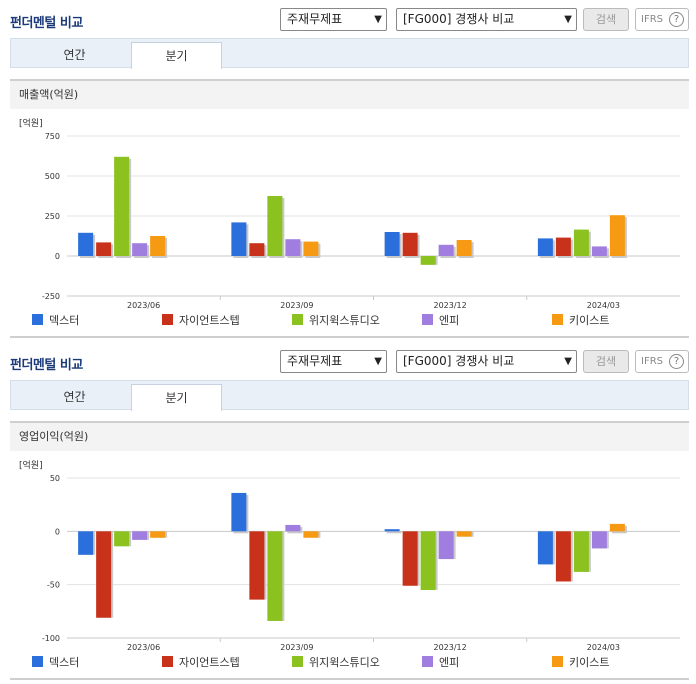 This screenshot has height=684, width=696. What do you see at coordinates (51, 296) in the screenshot?
I see `y-tick-label: -250` at bounding box center [51, 296].